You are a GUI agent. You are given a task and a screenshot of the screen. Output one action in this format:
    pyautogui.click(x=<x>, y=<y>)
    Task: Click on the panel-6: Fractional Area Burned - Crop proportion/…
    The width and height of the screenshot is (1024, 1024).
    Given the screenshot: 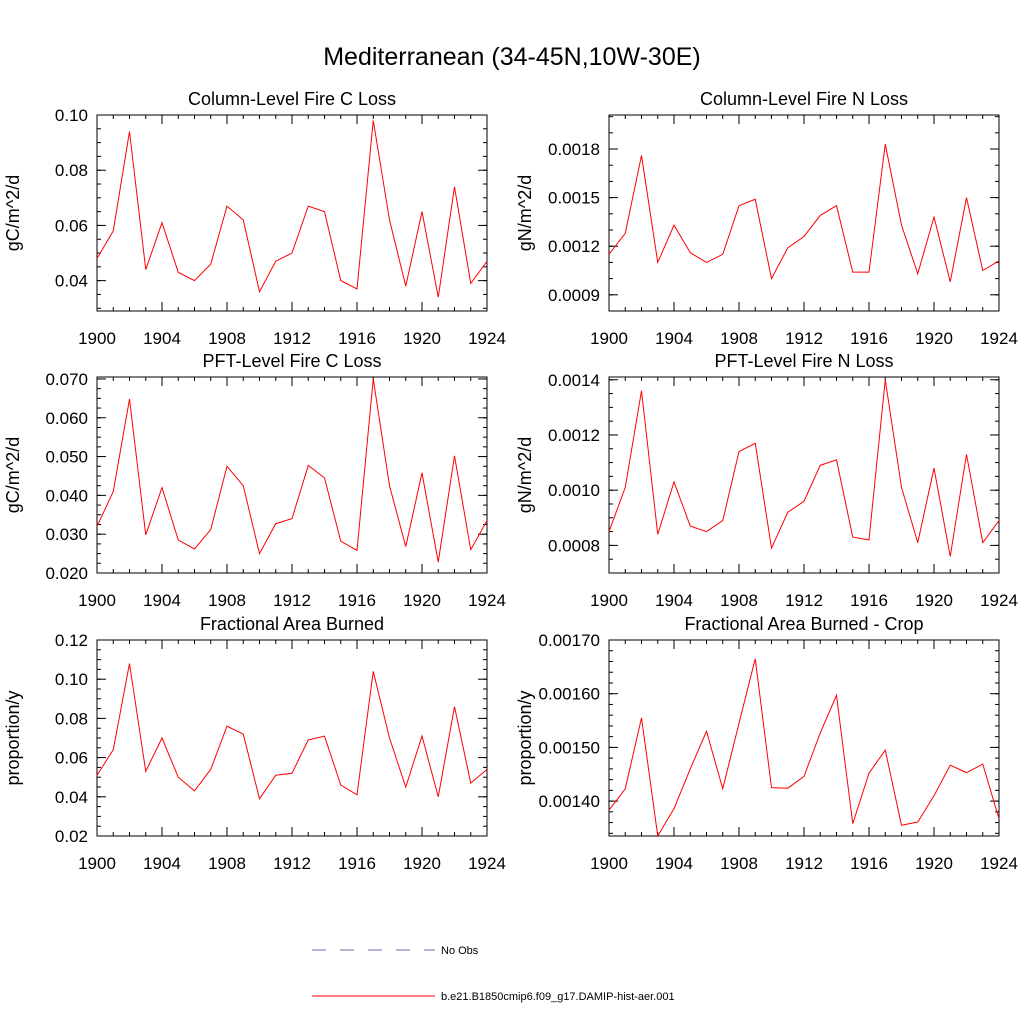 What is the action you would take?
    pyautogui.click(x=766, y=743)
    